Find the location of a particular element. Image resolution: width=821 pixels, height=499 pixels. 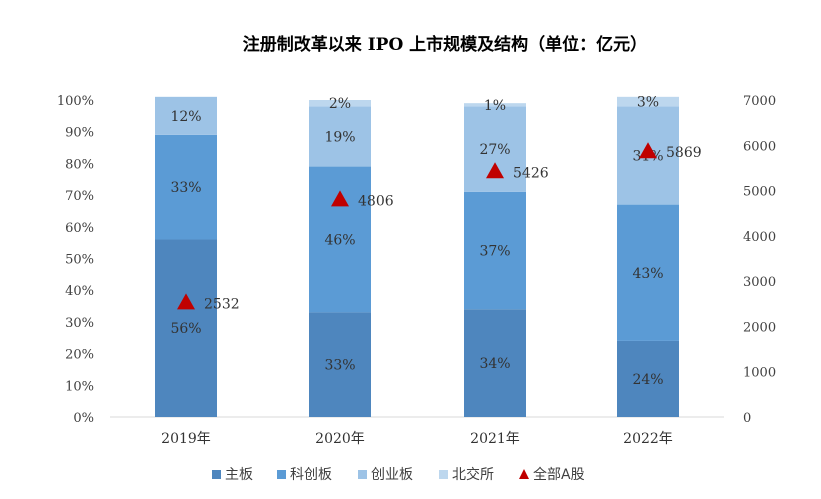

left-axis-tick-label: 50% is located at coordinates (79, 260).